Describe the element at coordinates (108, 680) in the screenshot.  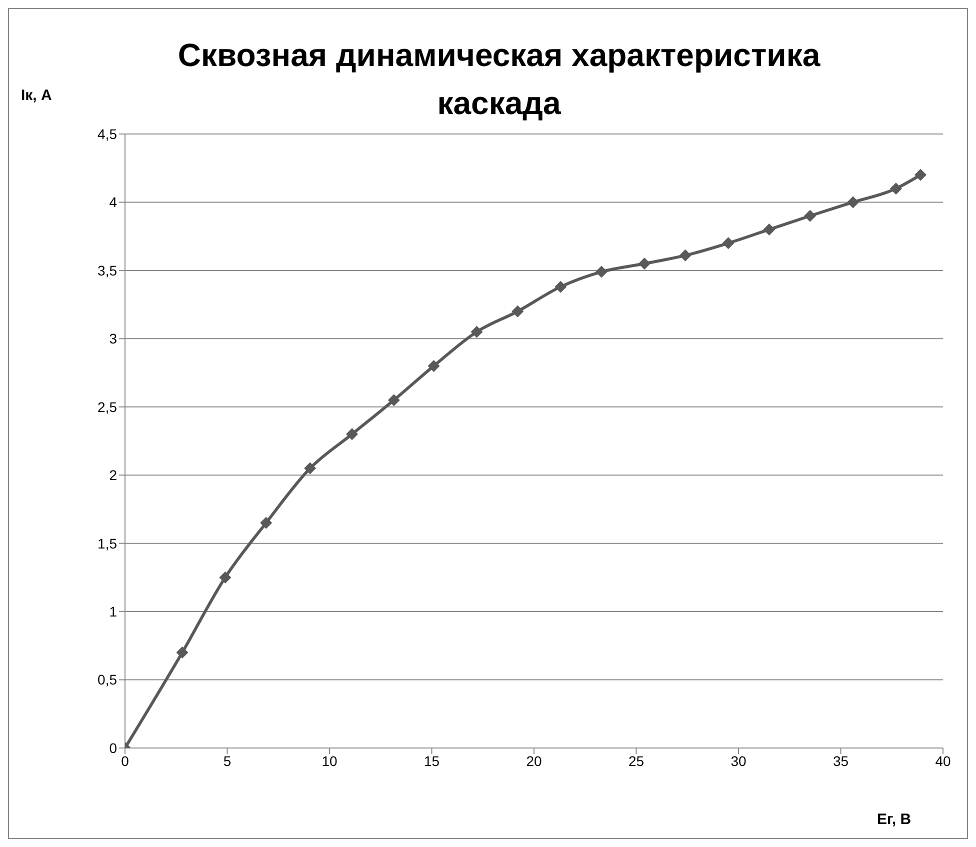
I see `y-tick-label: 0,5` at that location.